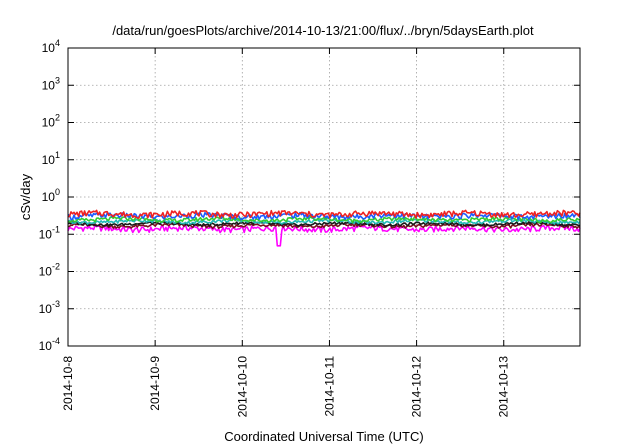 The height and width of the screenshot is (448, 640). I want to click on y-tick-exponent: -4, so click(56, 341).